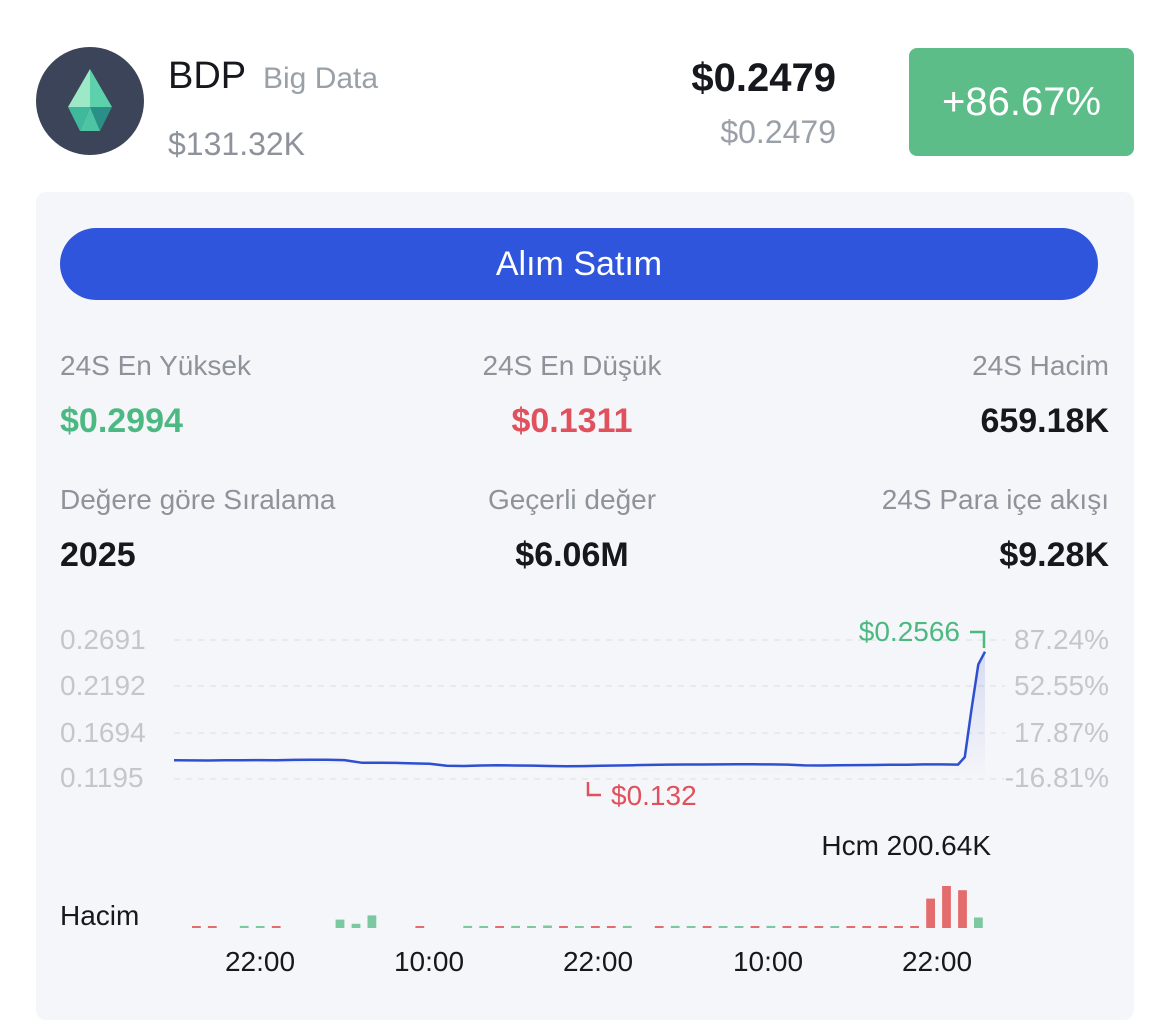  Describe the element at coordinates (580, 709) in the screenshot. I see `price-line` at that location.